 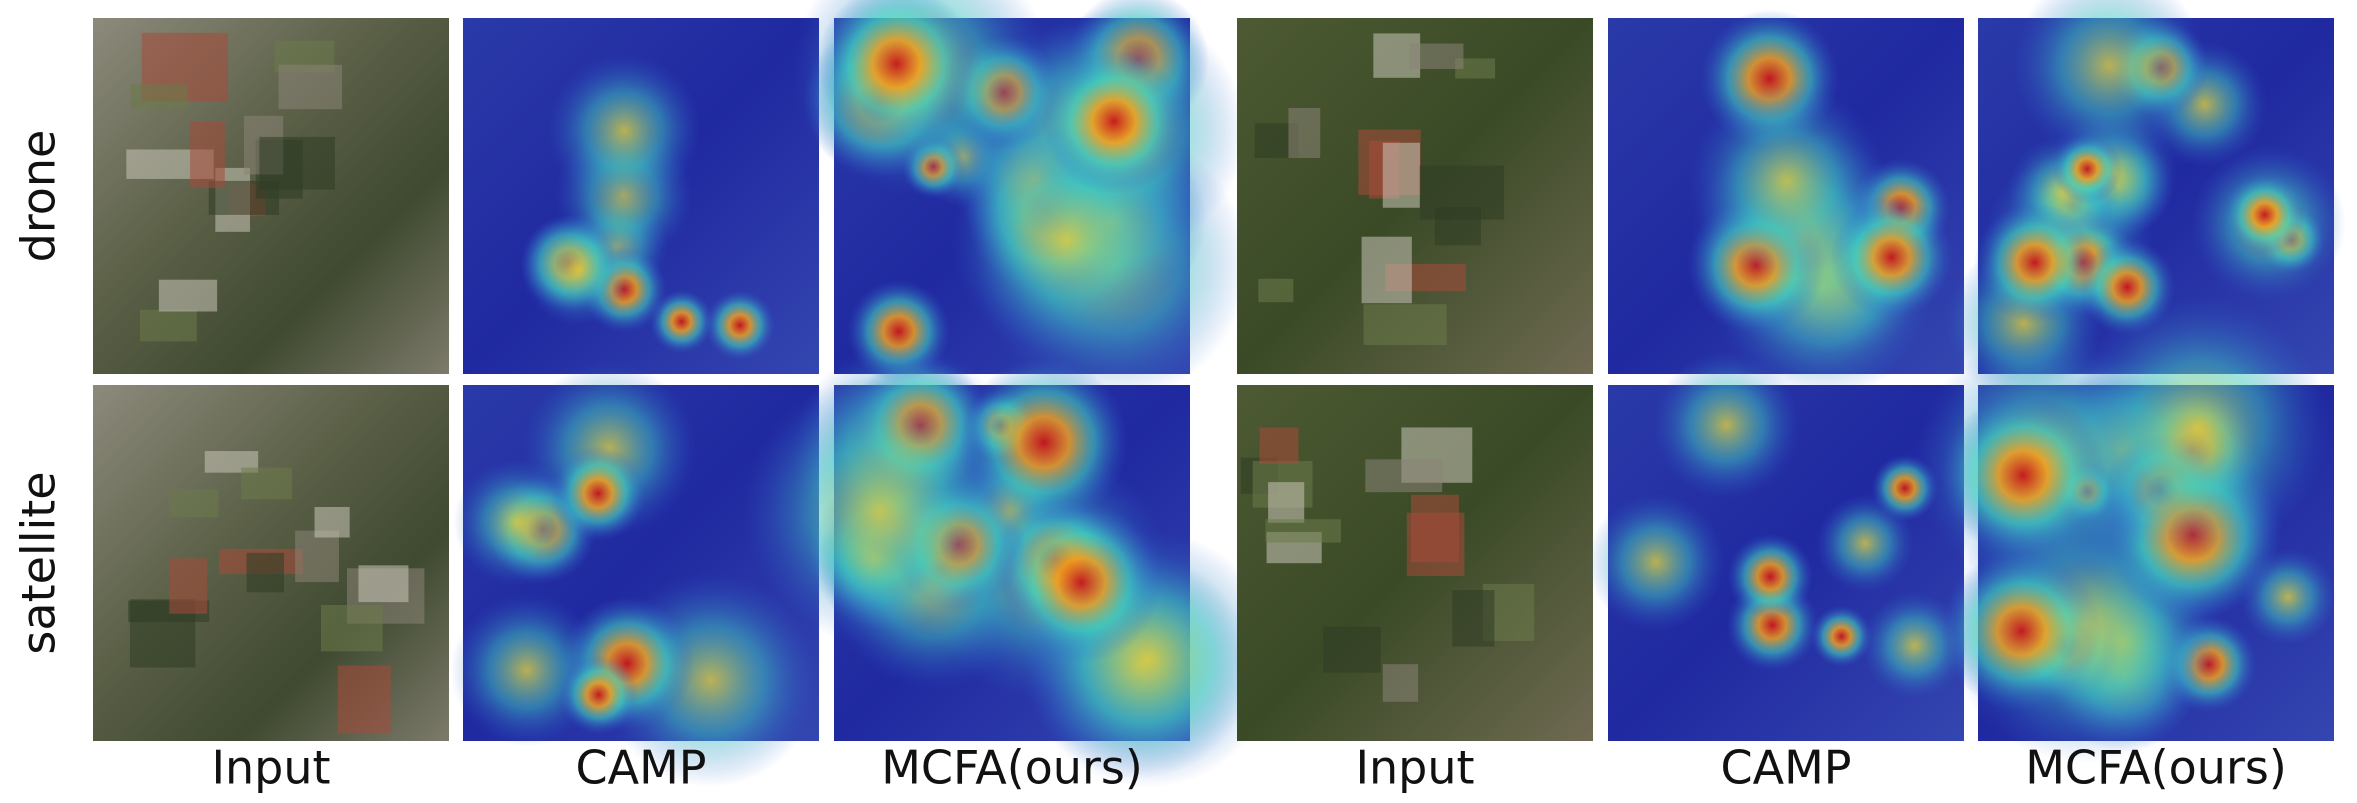 What do you see at coordinates (39, 196) in the screenshot?
I see `row-label: drone` at bounding box center [39, 196].